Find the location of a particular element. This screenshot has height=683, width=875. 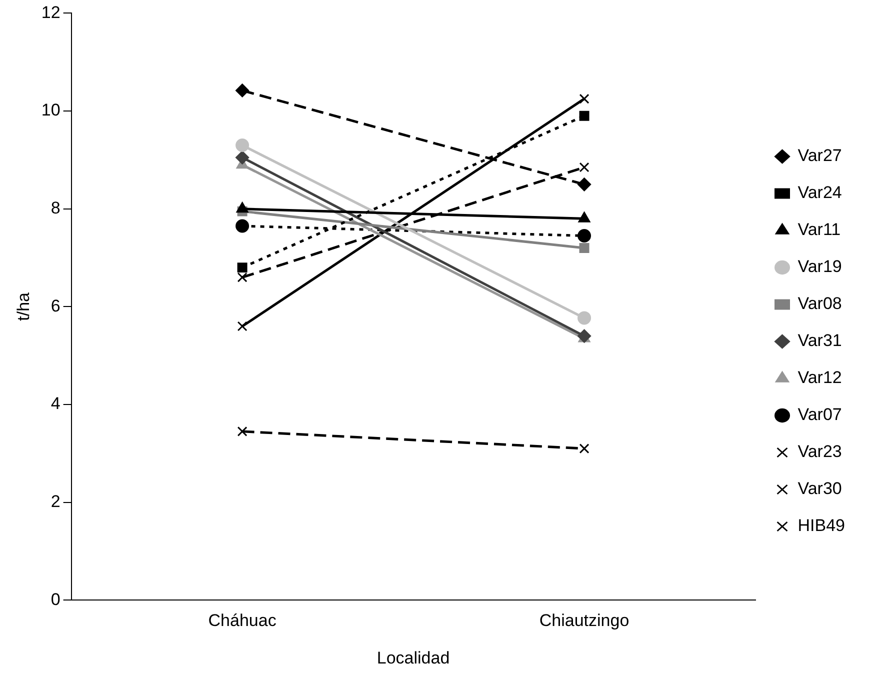

legend-label: Var31 is located at coordinates (820, 340).